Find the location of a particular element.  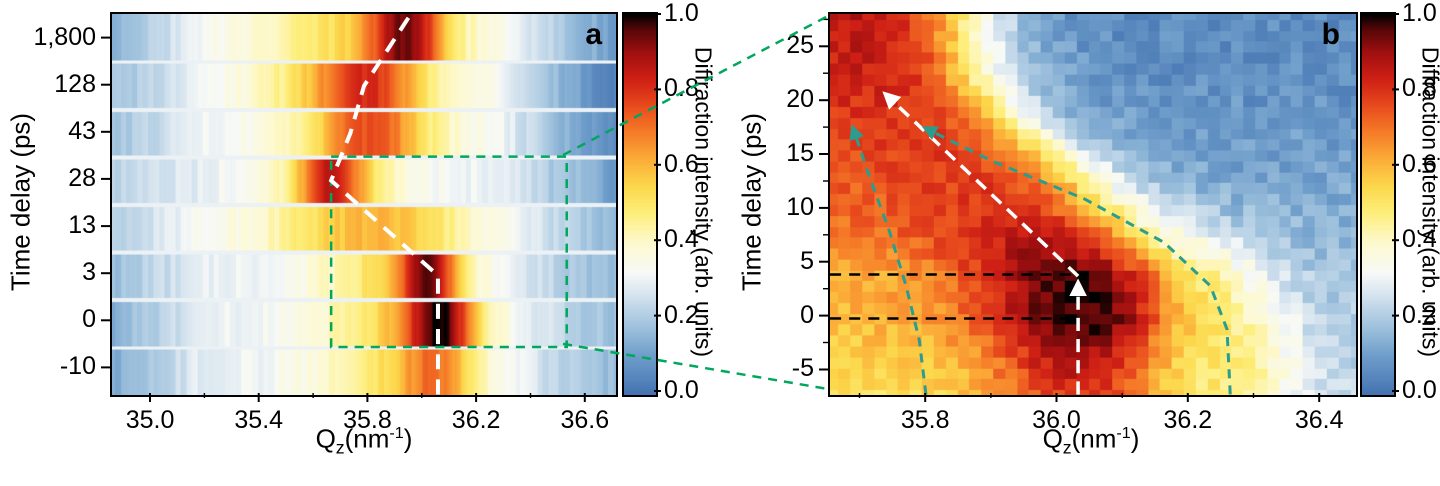

colorbar-a-gradient is located at coordinates (640, 204).